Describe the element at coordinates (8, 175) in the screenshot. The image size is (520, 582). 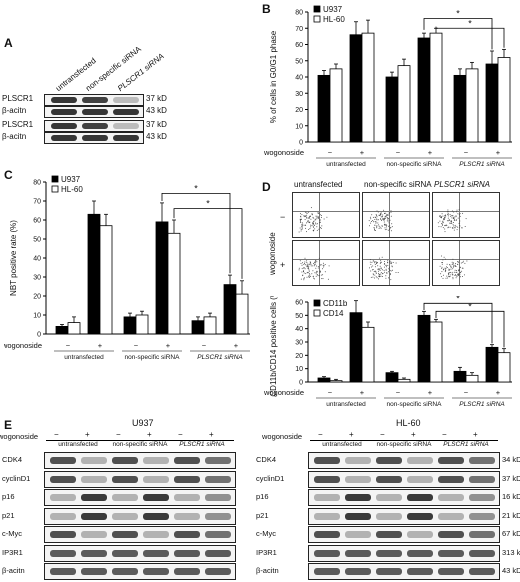
I see `panel-c-label: C` at that location.